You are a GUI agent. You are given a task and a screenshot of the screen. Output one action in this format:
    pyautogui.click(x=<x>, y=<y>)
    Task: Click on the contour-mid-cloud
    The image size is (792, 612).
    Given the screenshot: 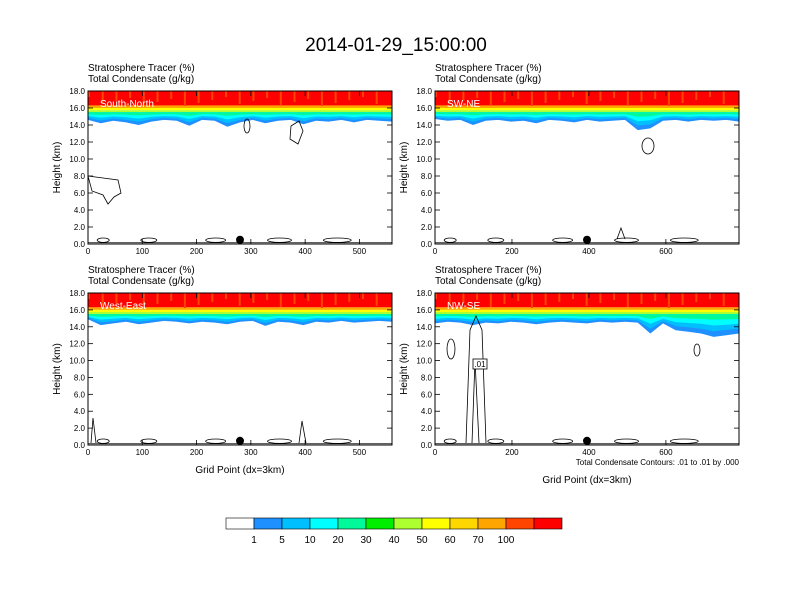 What is the action you would take?
    pyautogui.click(x=105, y=190)
    